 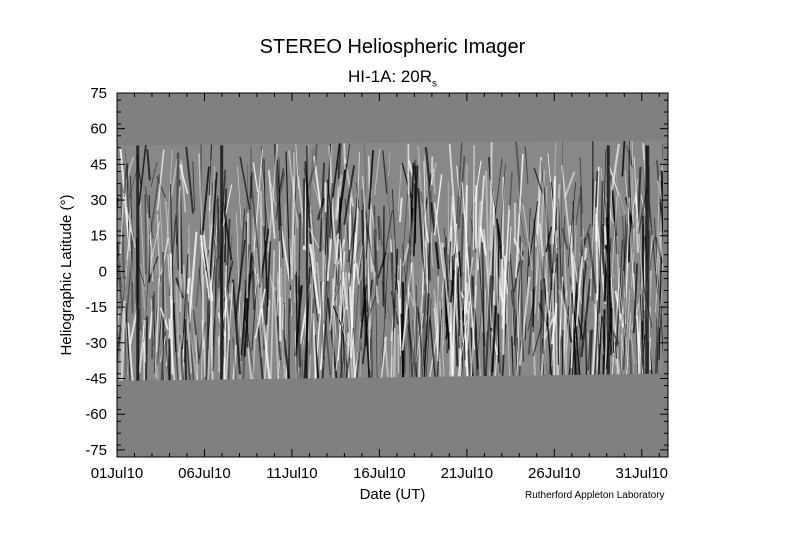 I want to click on y-tick-label: -15, so click(x=96, y=307).